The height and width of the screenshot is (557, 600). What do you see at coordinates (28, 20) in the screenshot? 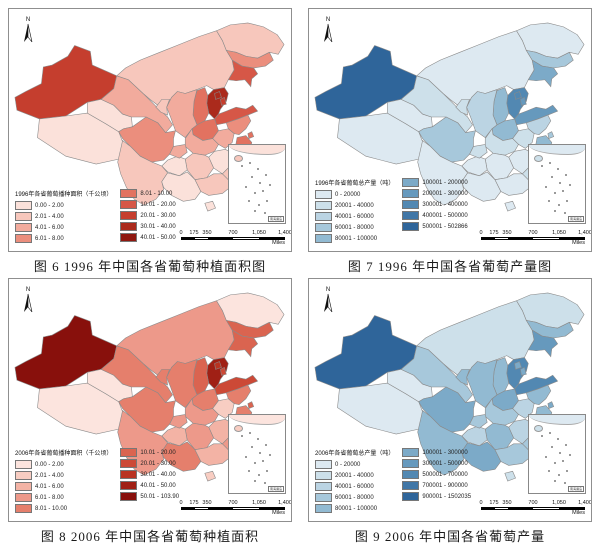
I see `north-label: N` at bounding box center [28, 20].